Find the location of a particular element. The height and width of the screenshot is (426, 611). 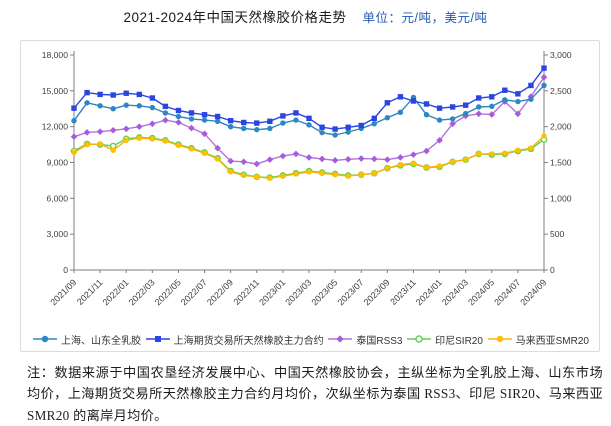

x-axis-tick-label: 2024/09 is located at coordinates (533, 292).